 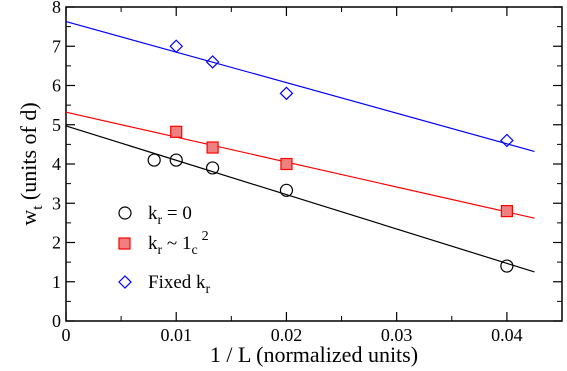 I want to click on legend-1-rest: ~ 1, so click(x=176, y=243).